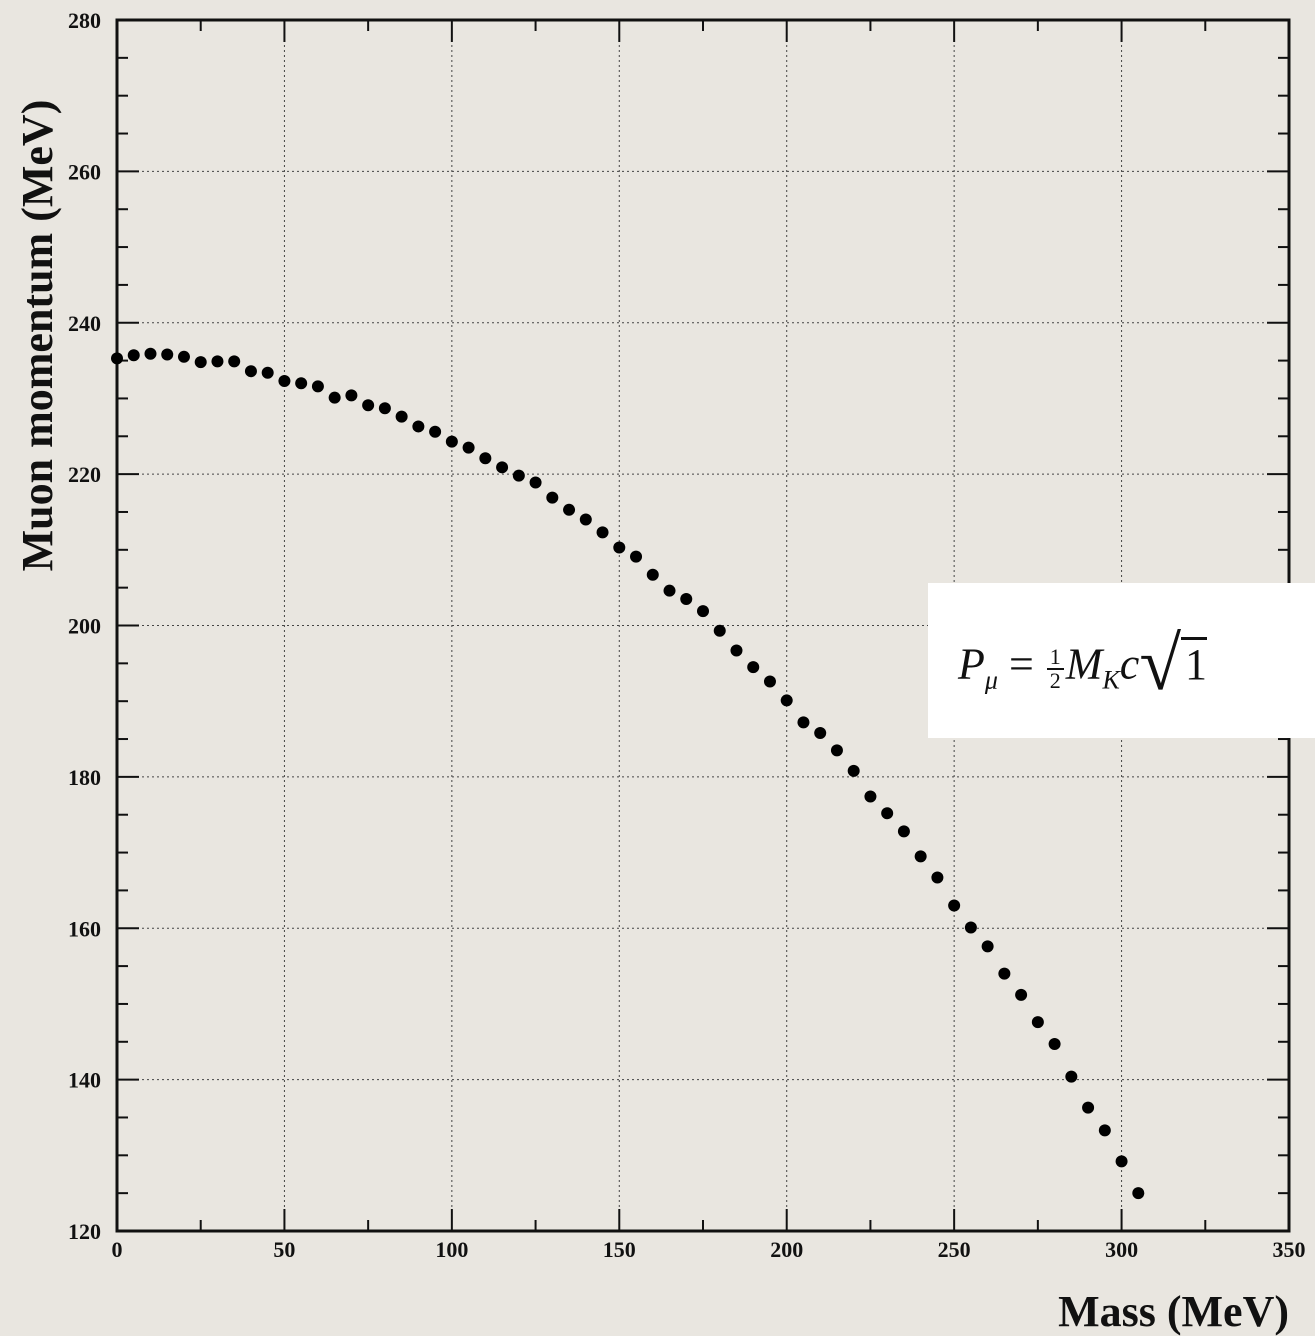  Describe the element at coordinates (1055, 657) in the screenshot. I see `formula-fraction-numerator: 1` at that location.